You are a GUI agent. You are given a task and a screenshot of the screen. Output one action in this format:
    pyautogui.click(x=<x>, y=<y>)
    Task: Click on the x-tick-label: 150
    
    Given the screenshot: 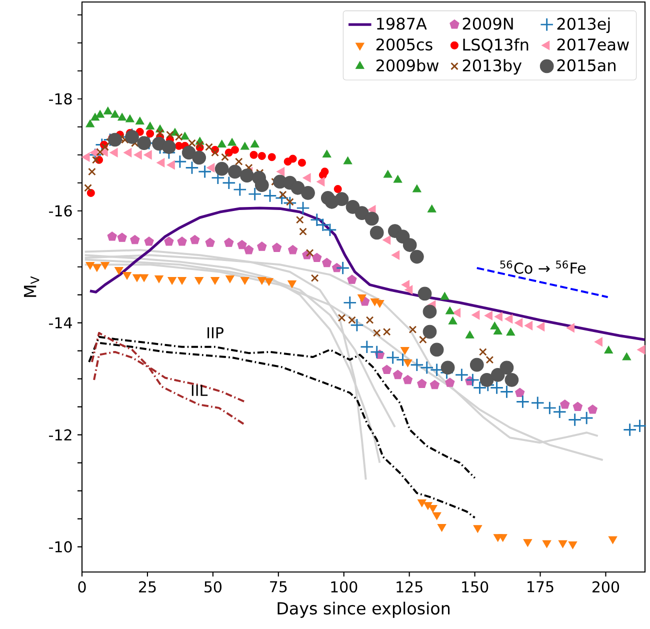 What is the action you would take?
    pyautogui.click(x=475, y=587)
    